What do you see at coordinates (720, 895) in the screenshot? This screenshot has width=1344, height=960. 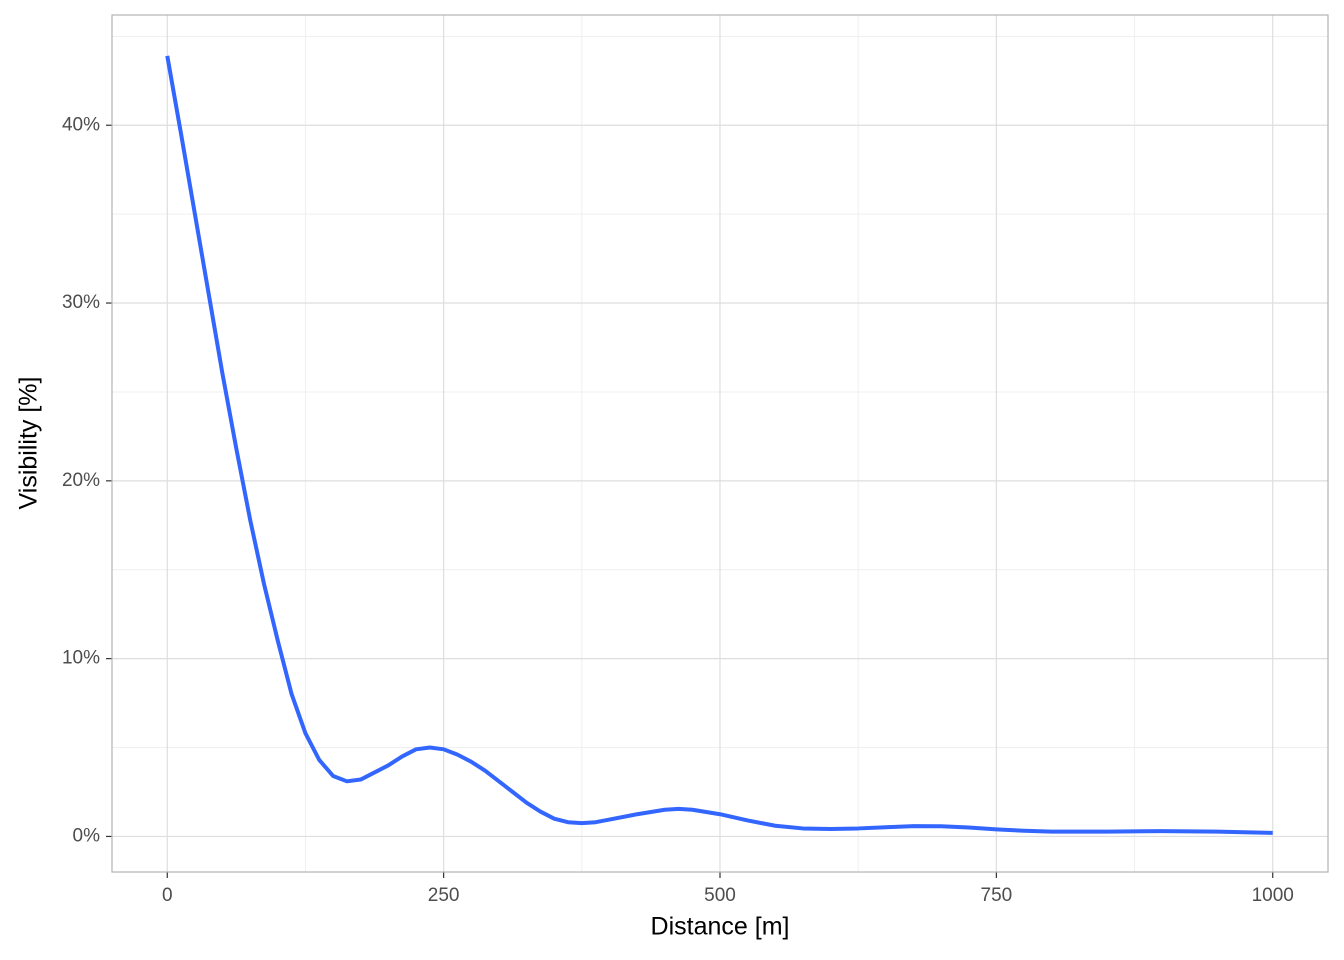 I see `x-tick-label: 500` at bounding box center [720, 895].